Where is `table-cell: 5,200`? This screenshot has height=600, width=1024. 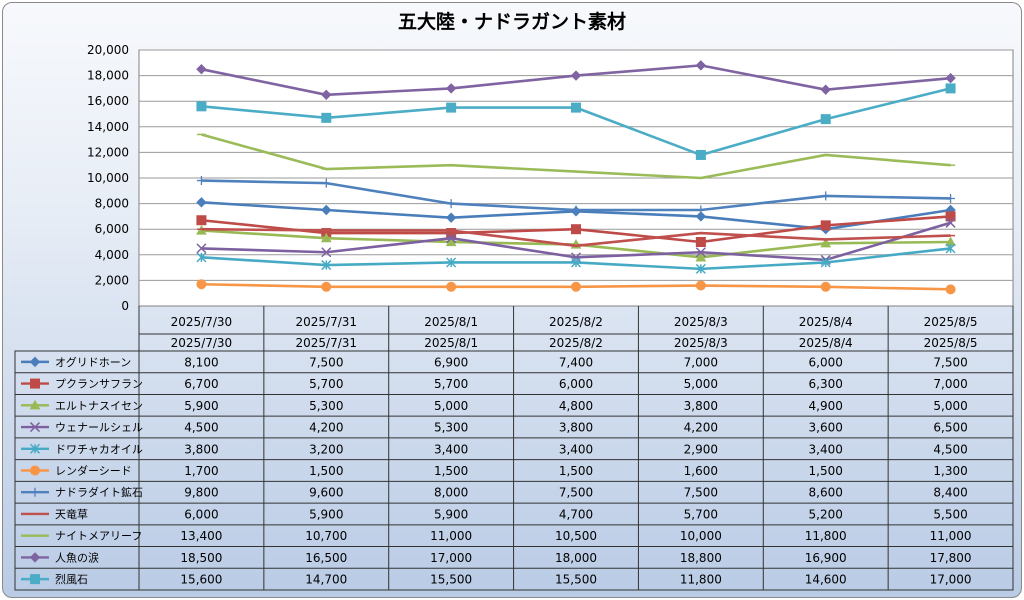
table-cell: 5,200 is located at coordinates (826, 514).